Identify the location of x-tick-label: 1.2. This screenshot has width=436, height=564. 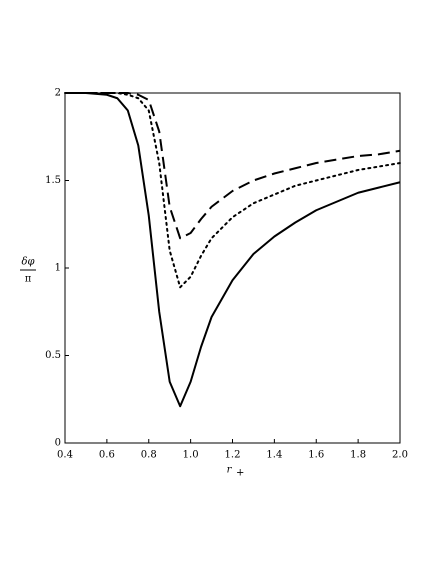
(233, 455).